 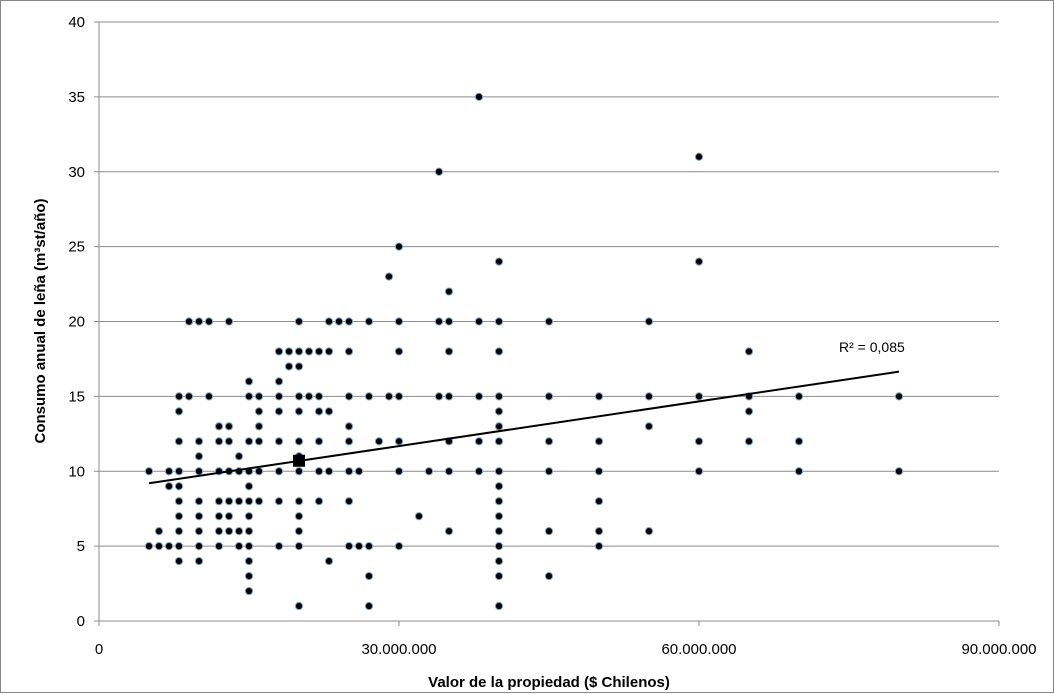 What do you see at coordinates (698, 649) in the screenshot?
I see `x-tick-label: 60.000.000` at bounding box center [698, 649].